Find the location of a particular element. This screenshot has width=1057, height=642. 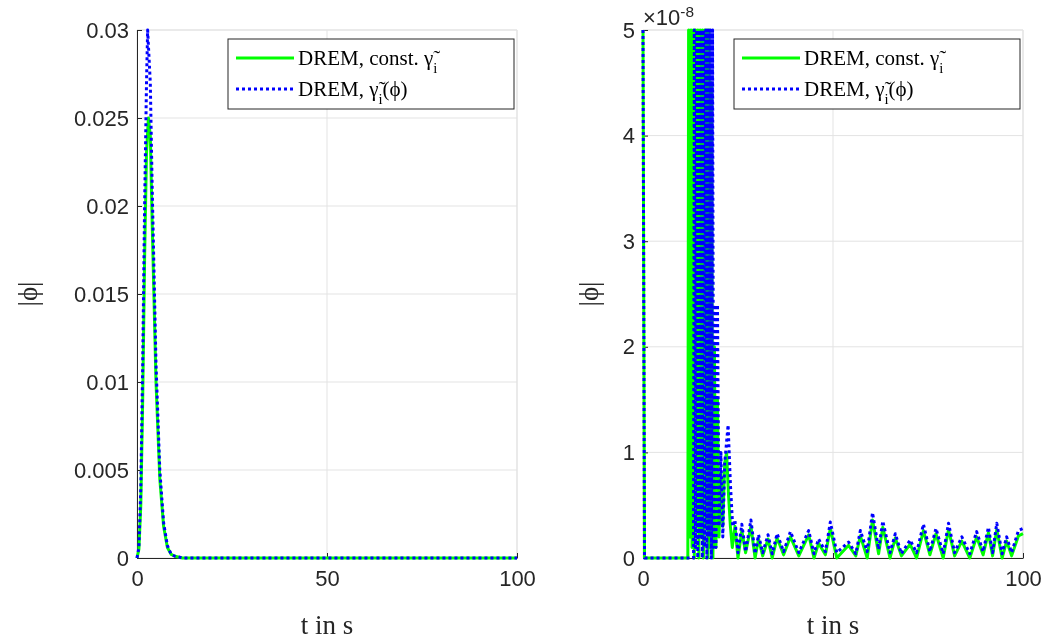

y-tick-label: 0.005 is located at coordinates (101, 470).